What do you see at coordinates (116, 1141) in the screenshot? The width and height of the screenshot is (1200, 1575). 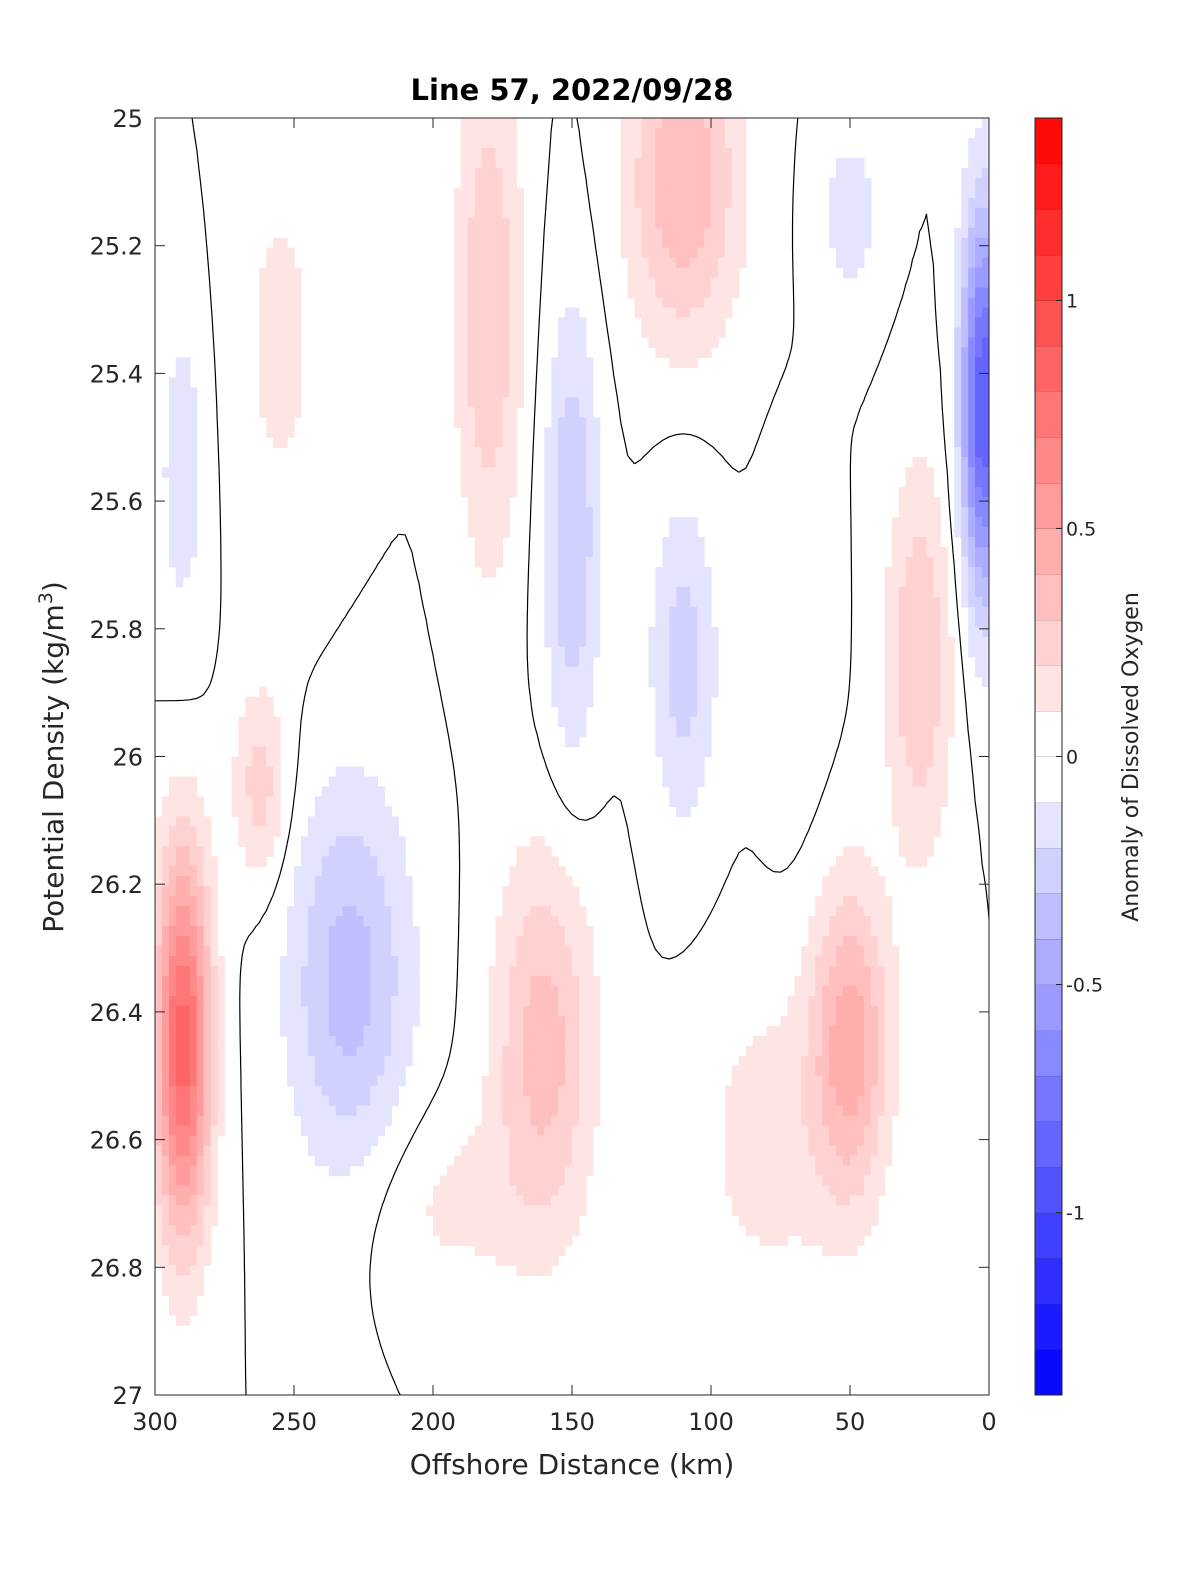 I see `y-tick-label: 26.6` at bounding box center [116, 1141].